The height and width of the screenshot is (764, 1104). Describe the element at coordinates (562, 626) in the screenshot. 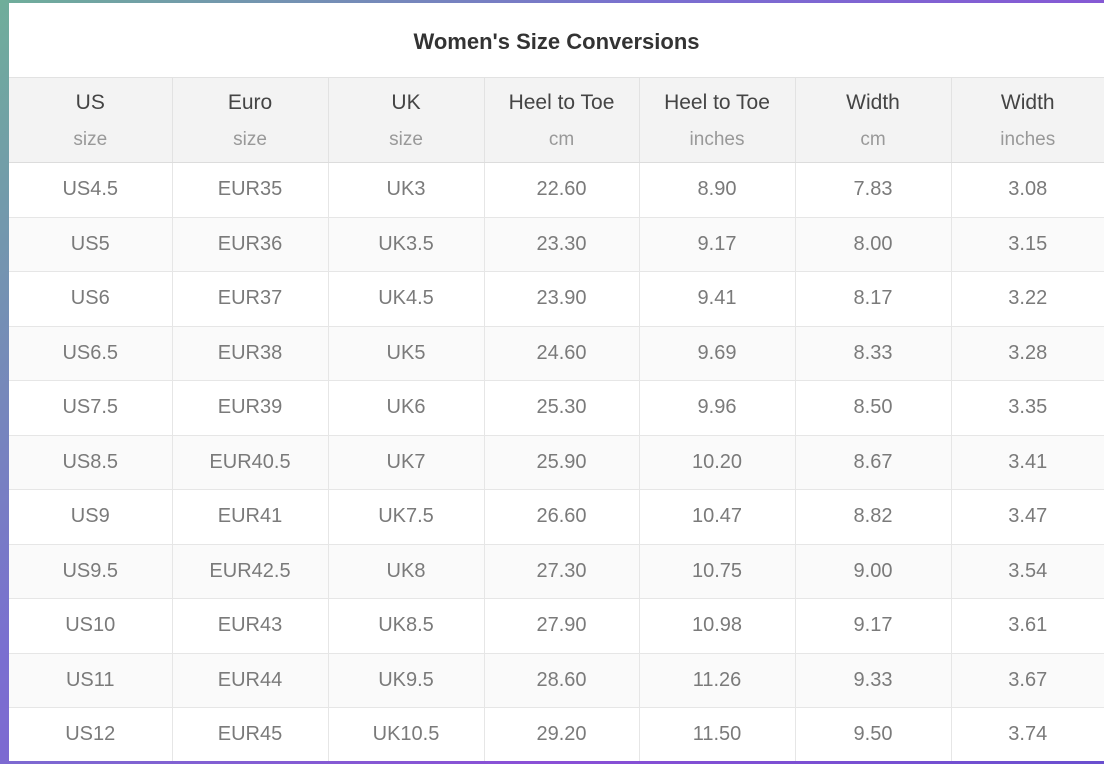

I see `table-cell: 27.90` at that location.